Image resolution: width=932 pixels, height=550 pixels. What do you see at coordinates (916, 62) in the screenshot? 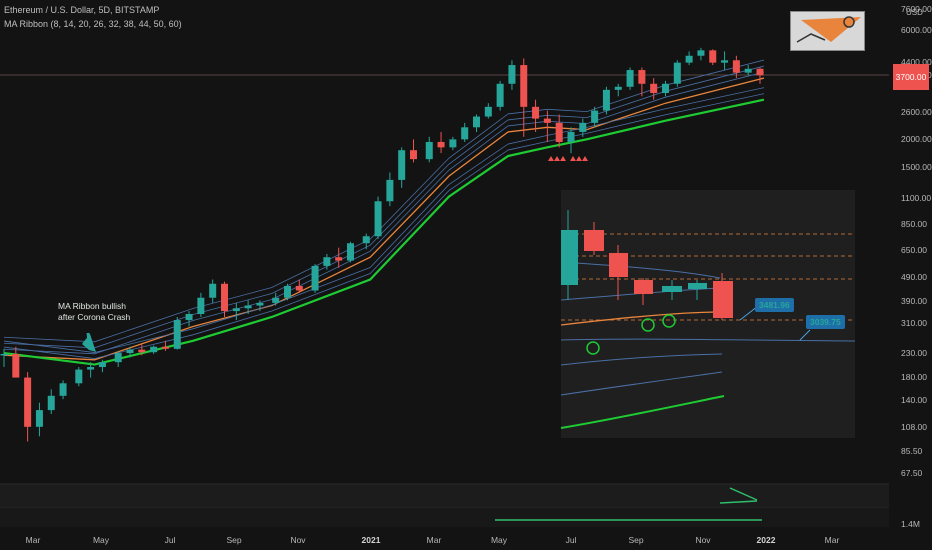
I see `price-tick: 4400.00` at bounding box center [916, 62].